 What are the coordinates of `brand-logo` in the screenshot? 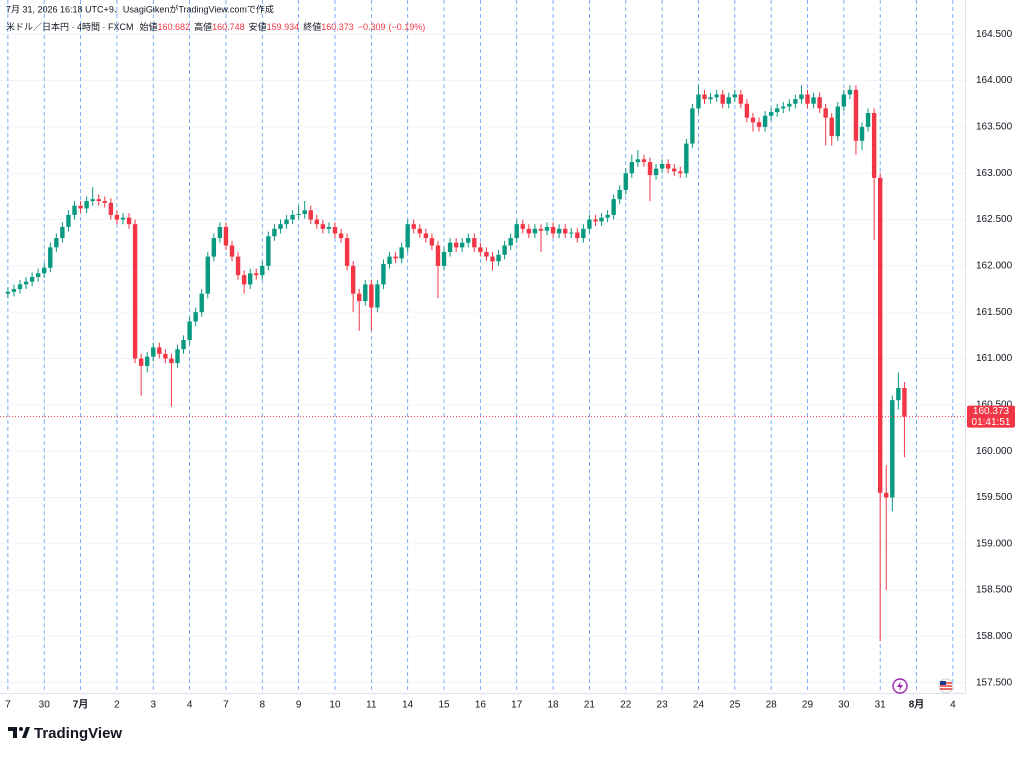 It's located at (19, 732).